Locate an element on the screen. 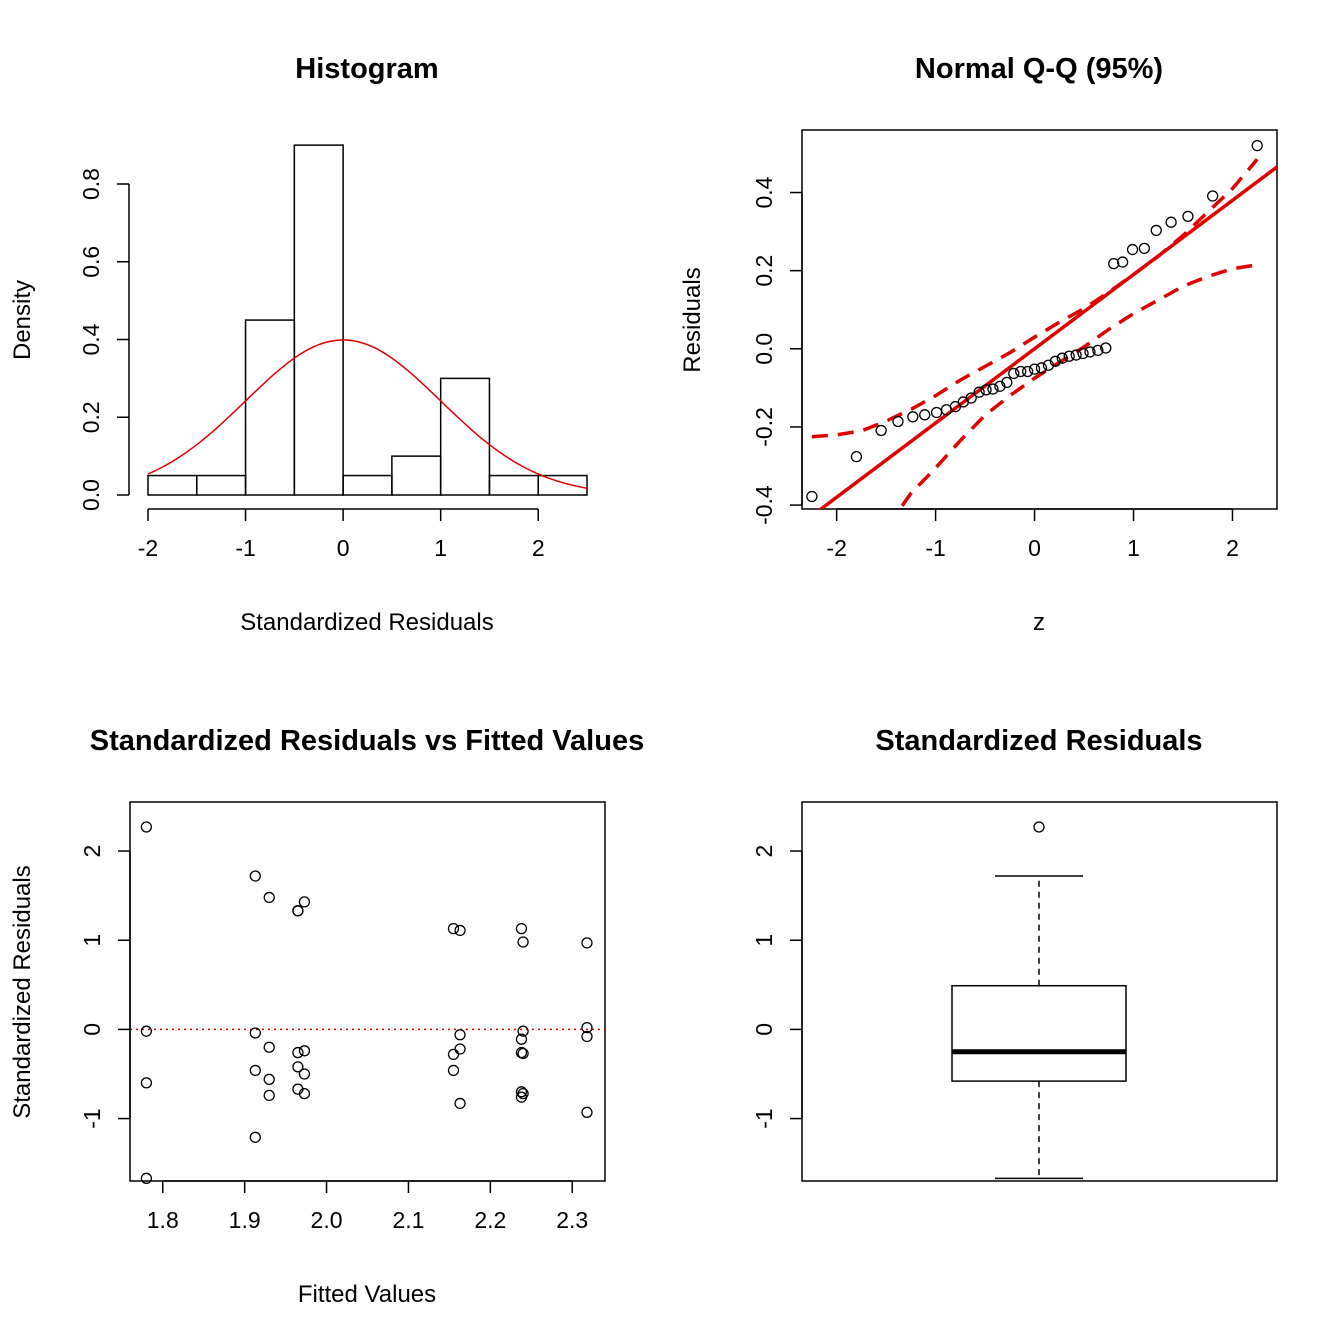 The image size is (1344, 1344). histogram-x-tick-label: 0 is located at coordinates (343, 548).